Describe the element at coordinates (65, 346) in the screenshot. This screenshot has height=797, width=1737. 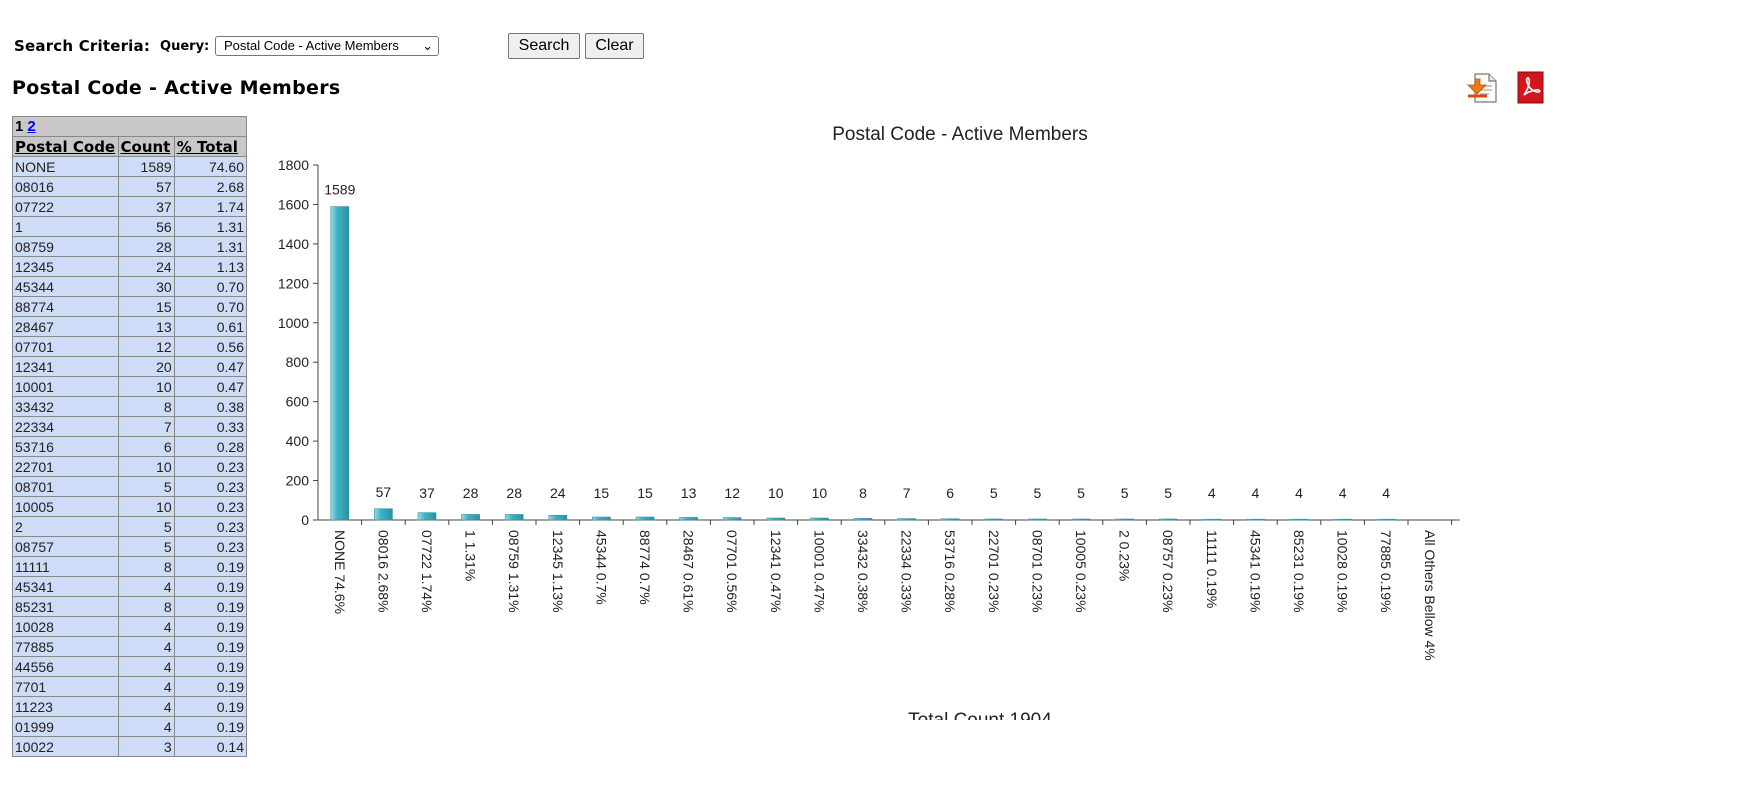
I see `postal-code-cell: 07701` at that location.